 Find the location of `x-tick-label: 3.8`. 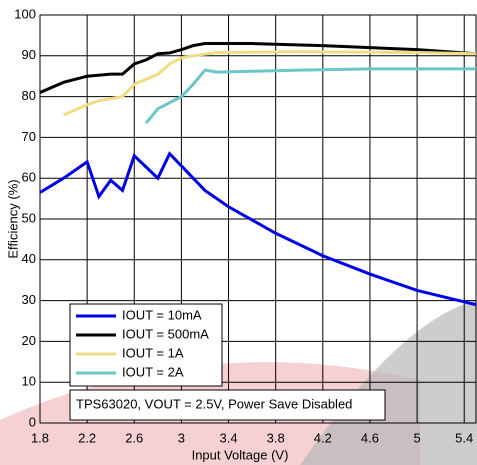

x-tick-label: 3.8 is located at coordinates (276, 437).